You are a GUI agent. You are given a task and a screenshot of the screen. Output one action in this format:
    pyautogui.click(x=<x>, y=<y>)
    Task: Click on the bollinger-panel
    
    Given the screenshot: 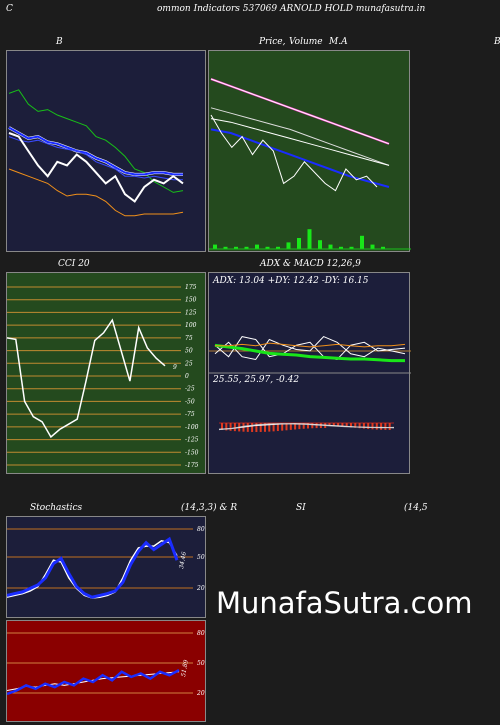 What is the action you would take?
    pyautogui.click(x=106, y=151)
    